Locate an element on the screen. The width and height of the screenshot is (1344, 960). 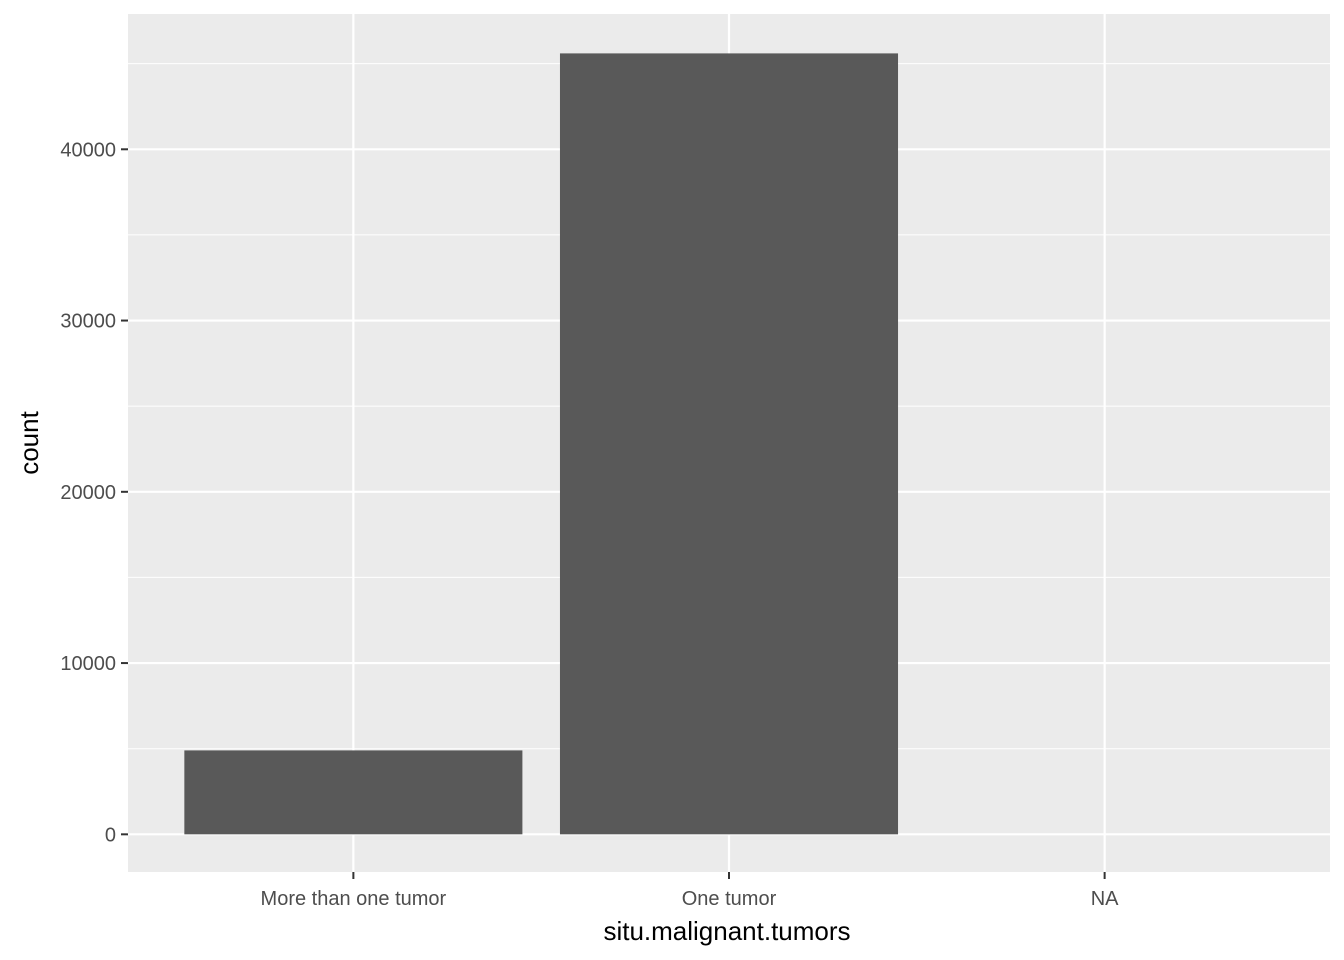
x-tick-label: NA is located at coordinates (1105, 899).